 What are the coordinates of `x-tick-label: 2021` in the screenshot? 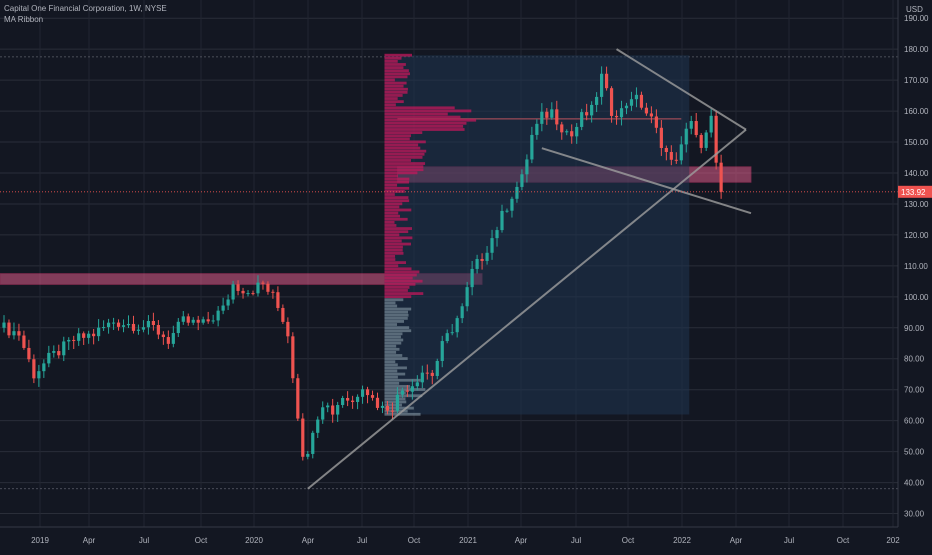 It's located at (468, 540).